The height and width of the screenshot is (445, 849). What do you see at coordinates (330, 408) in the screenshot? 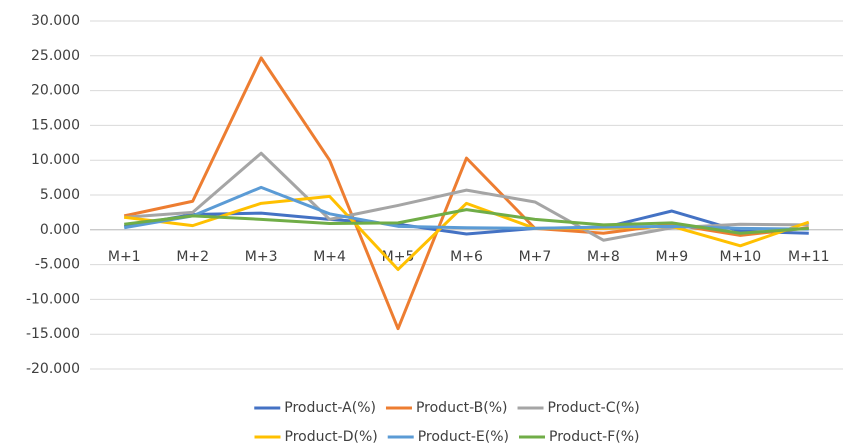
I see `legend-label: Product-A(%)` at bounding box center [330, 408].